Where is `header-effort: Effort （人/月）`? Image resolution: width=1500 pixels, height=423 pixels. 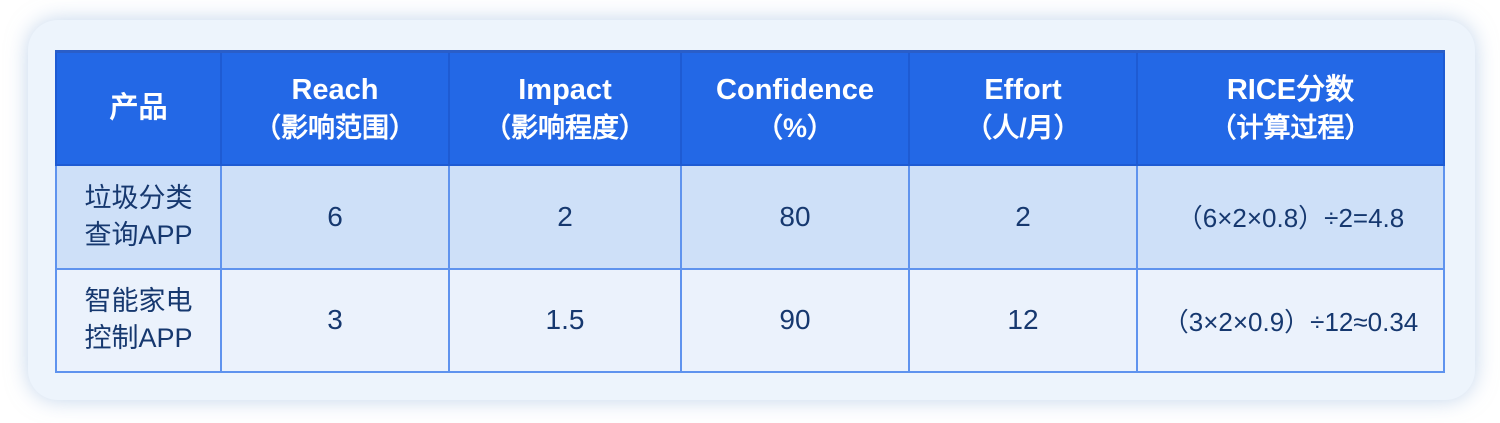 header-effort: Effort （人/月） is located at coordinates (1023, 108).